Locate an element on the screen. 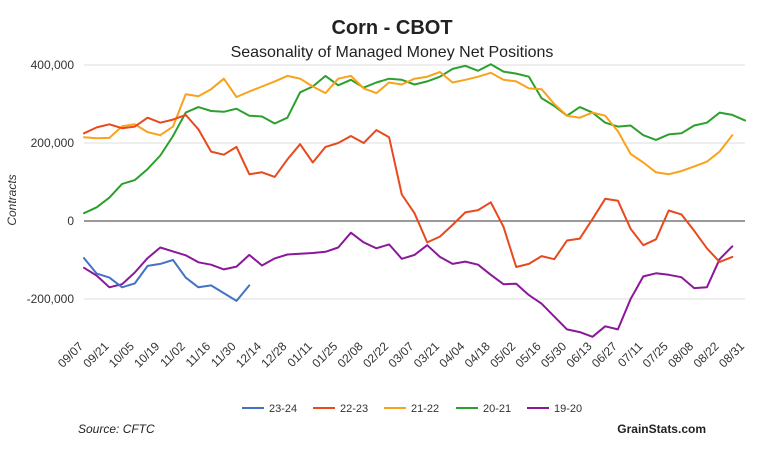 The image size is (775, 450). x-tick-label: 07/11 is located at coordinates (630, 354).